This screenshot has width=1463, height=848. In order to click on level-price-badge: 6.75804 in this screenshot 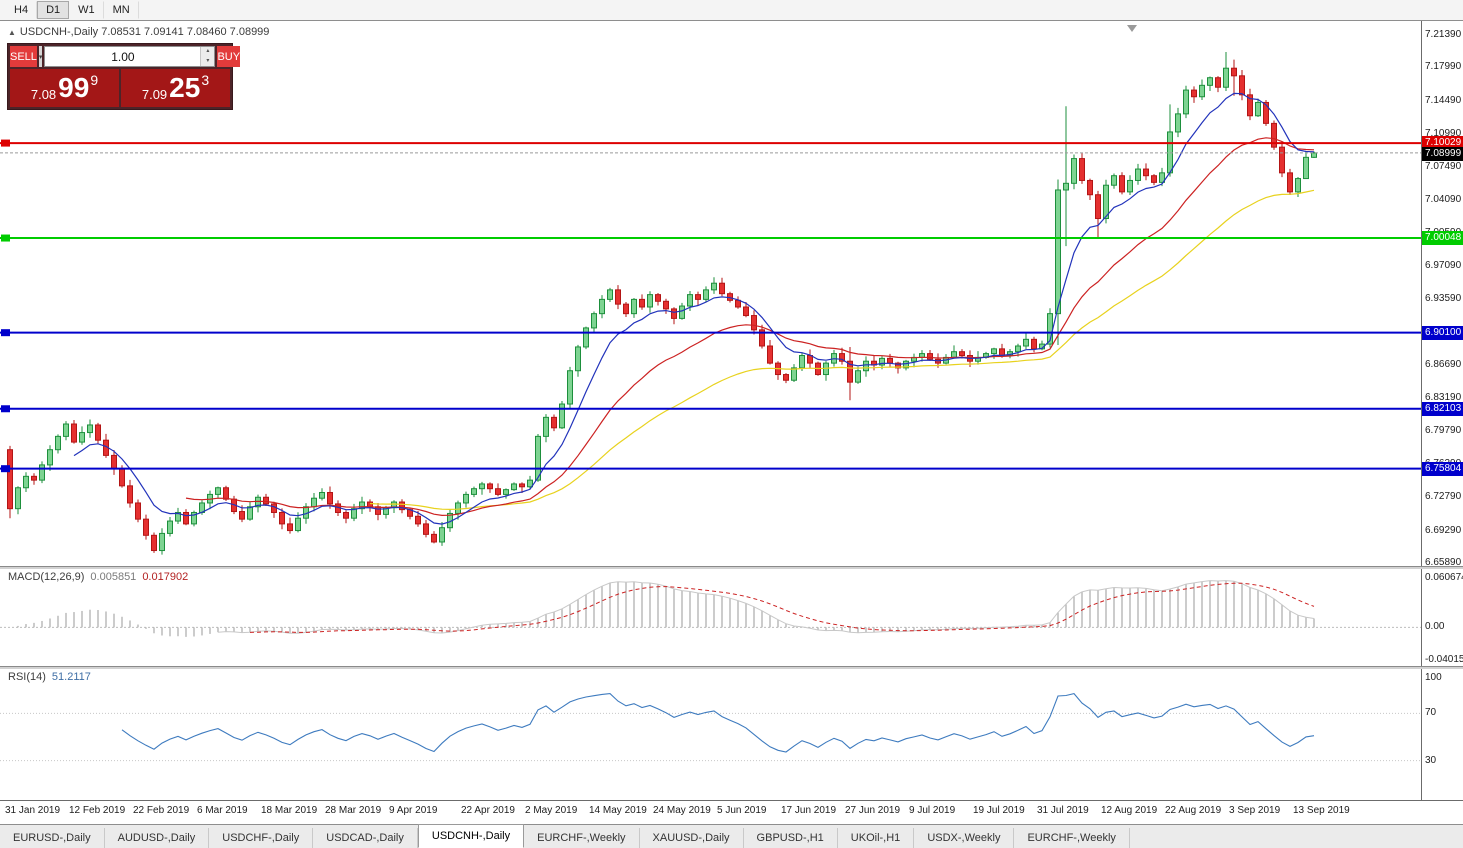, I will do `click(1442, 468)`.